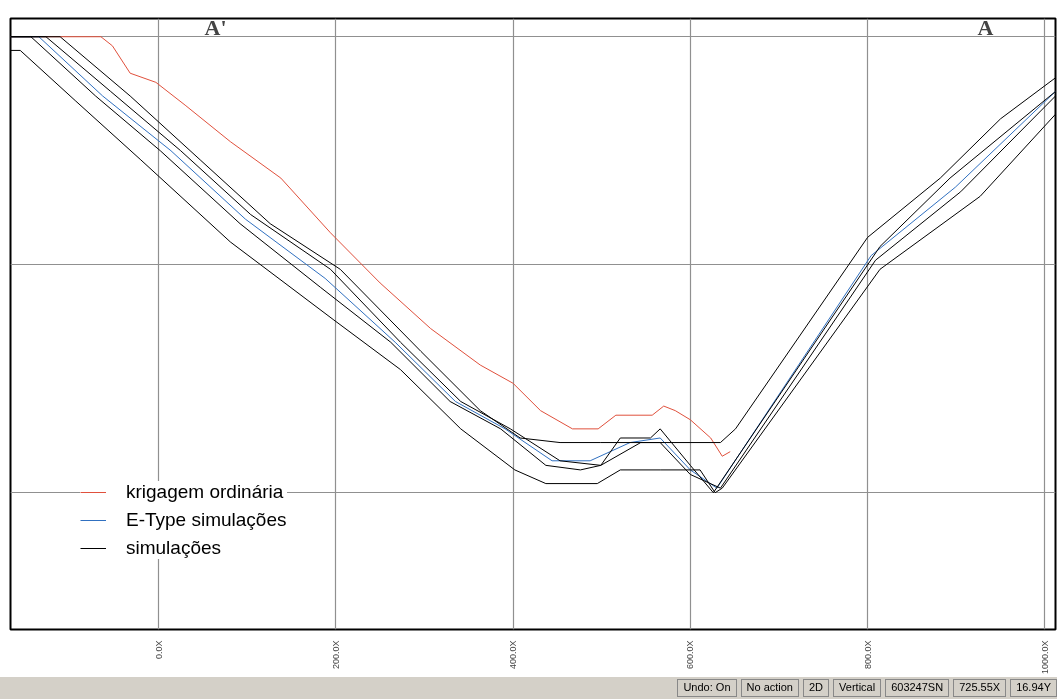 This screenshot has height=699, width=1057. What do you see at coordinates (174, 548) in the screenshot?
I see `legend-label: simulações` at bounding box center [174, 548].